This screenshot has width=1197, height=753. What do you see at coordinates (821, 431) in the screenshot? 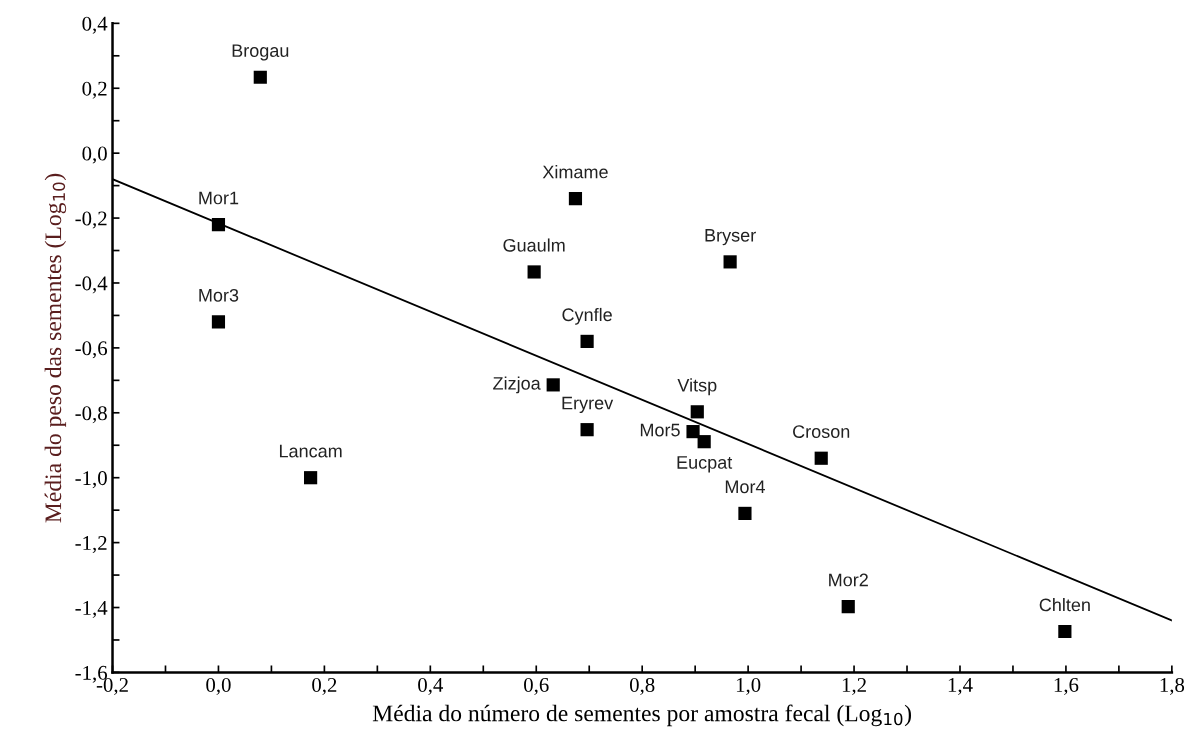
I see `annotation: Croson` at bounding box center [821, 431].